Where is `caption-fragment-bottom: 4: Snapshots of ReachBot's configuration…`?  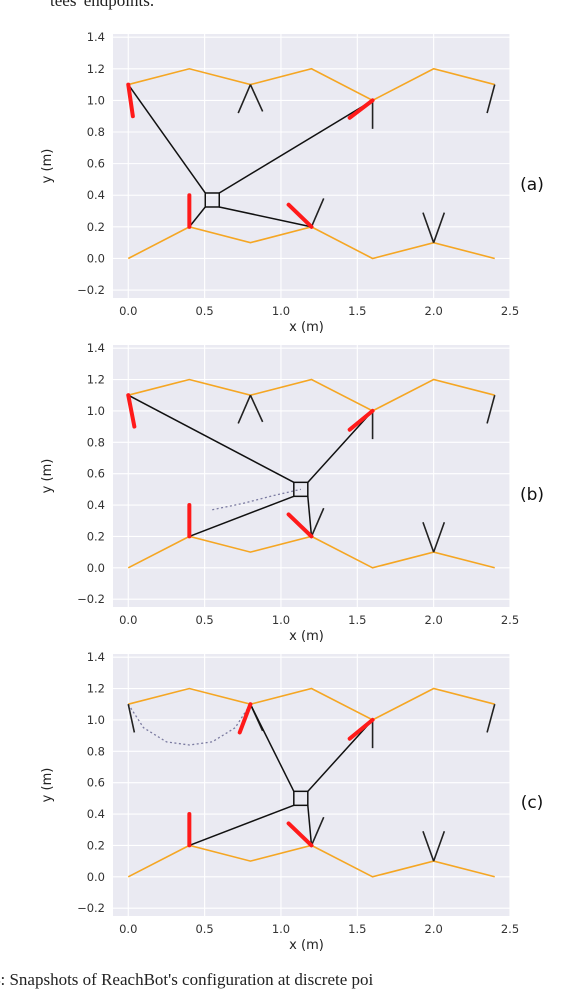 caption-fragment-bottom: 4: Snapshots of ReachBot's configuration… is located at coordinates (187, 979).